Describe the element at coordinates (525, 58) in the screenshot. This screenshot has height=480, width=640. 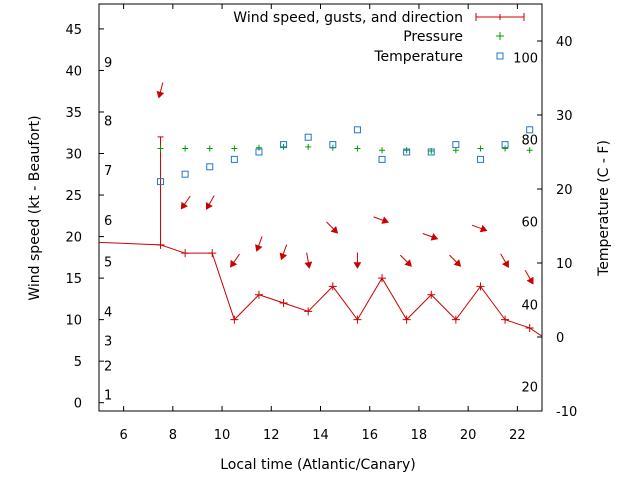
I see `fahrenheit-label: 100` at that location.